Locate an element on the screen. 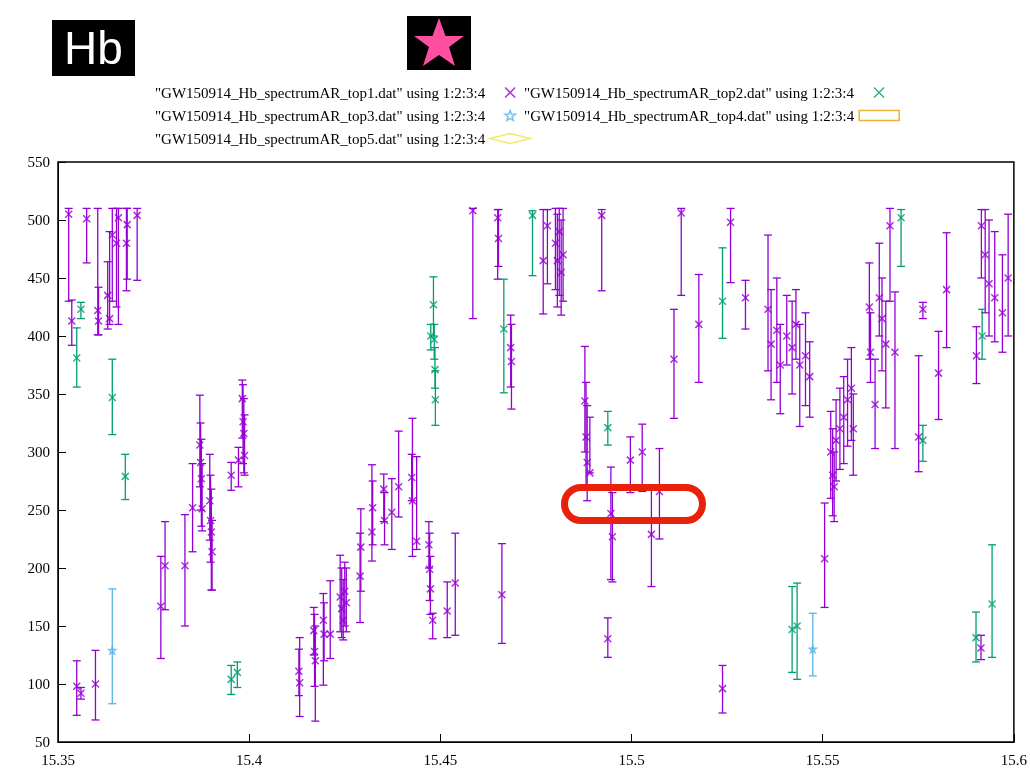 The height and width of the screenshot is (779, 1030). y-tick-label: 550 is located at coordinates (38, 162).